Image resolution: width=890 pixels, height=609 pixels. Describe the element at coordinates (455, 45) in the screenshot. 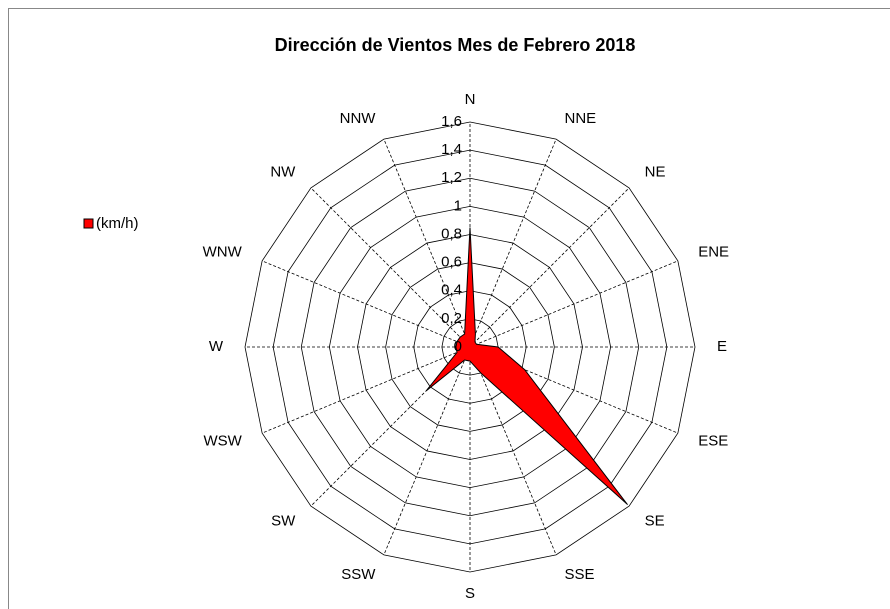

I see `chart-title: Dirección de Vientos Mes de Febrero 2018` at that location.